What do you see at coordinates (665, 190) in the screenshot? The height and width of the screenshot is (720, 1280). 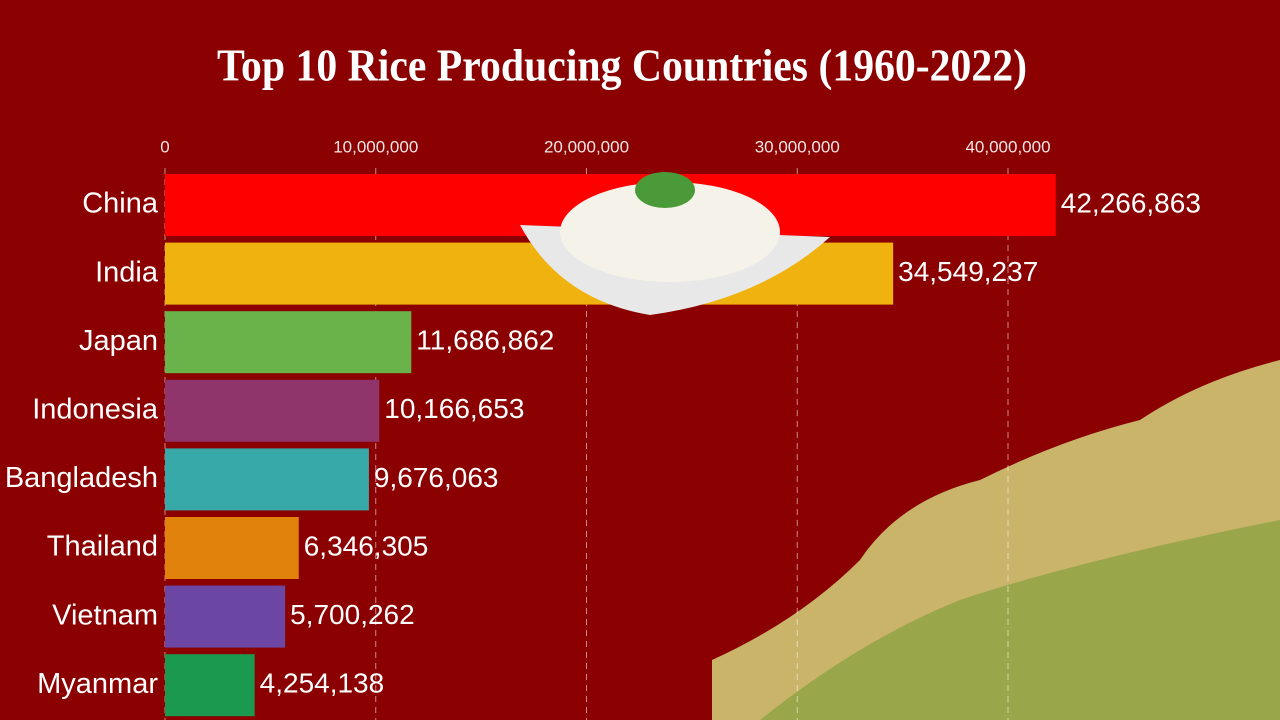 I see `mint-leaf` at bounding box center [665, 190].